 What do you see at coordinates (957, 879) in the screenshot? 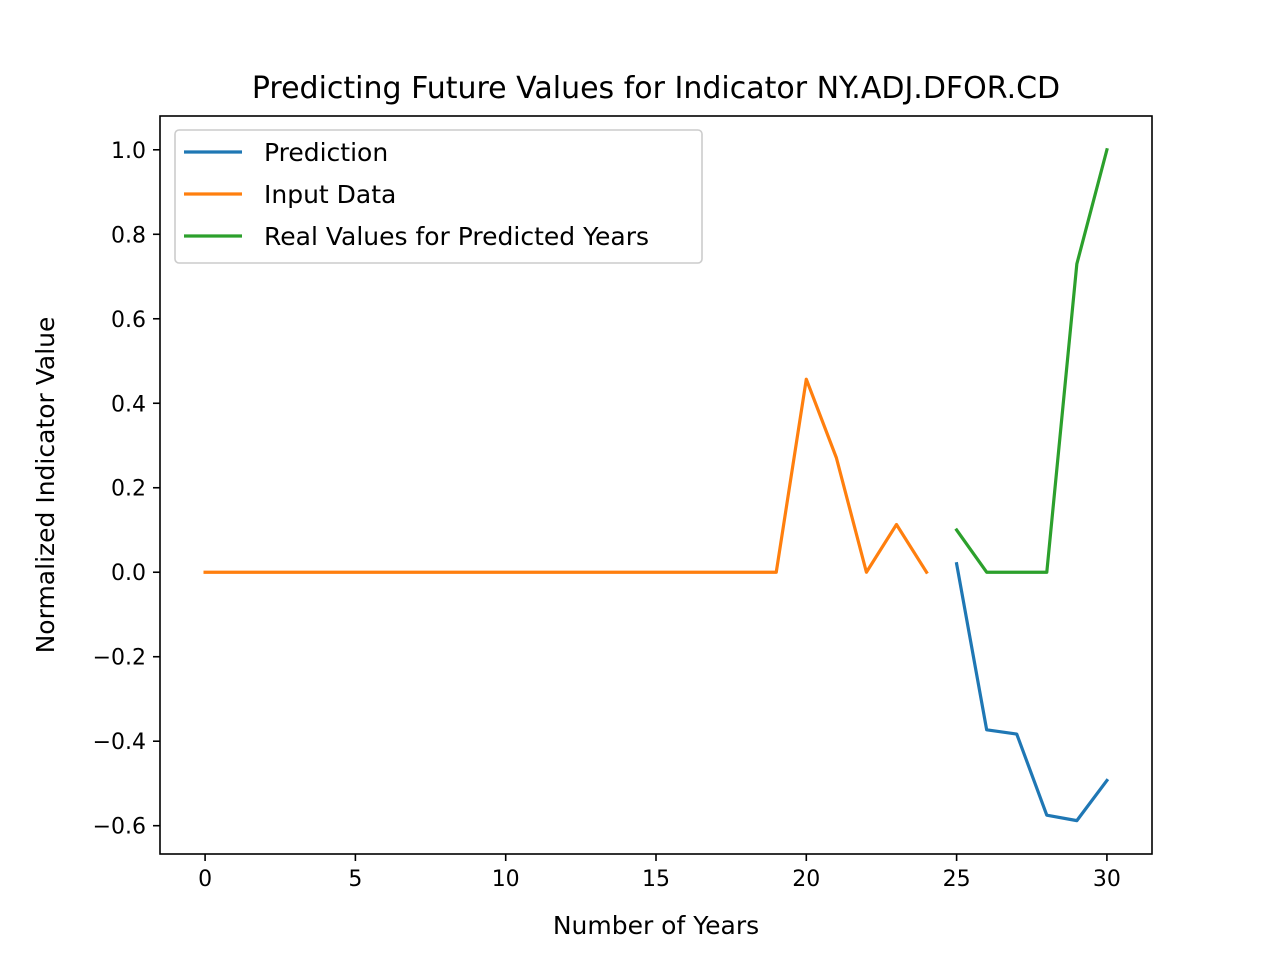
I see `x-tick-label: 25` at bounding box center [957, 879].